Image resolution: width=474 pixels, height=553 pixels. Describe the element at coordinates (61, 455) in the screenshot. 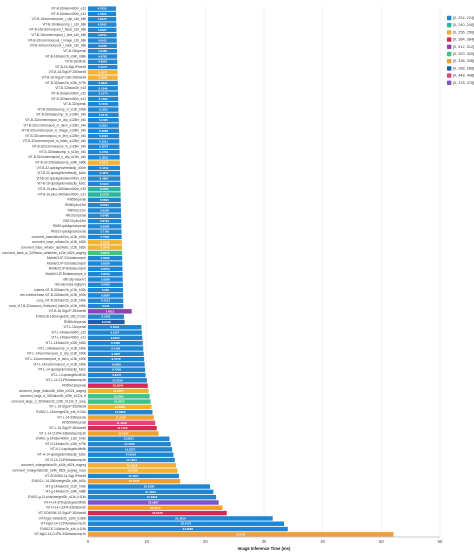

I see `y-tick-label: ViT-H-14-quickgelu/metaclip_fullcc` at that location.